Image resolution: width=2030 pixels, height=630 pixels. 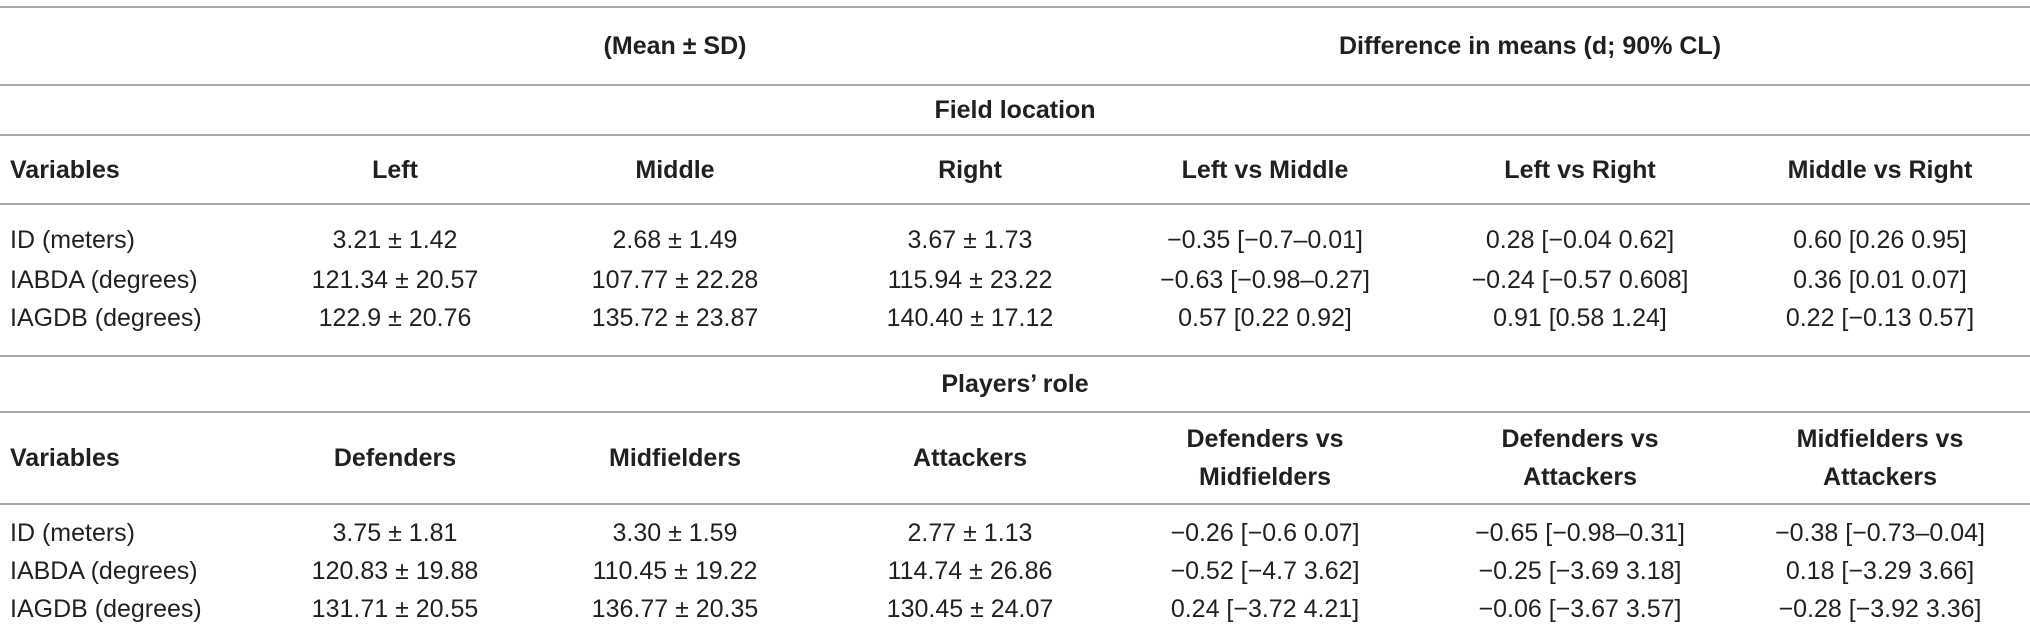 What do you see at coordinates (1880, 318) in the screenshot?
I see `table-cell: 0.22 [−0.13 0.57]` at bounding box center [1880, 318].